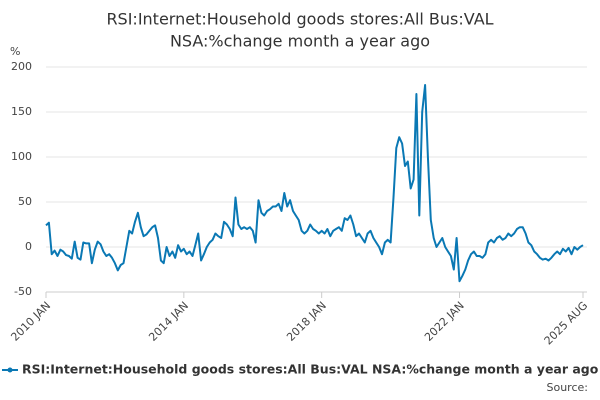 The height and width of the screenshot is (400, 600). What do you see at coordinates (568, 387) in the screenshot?
I see `source: Source:` at bounding box center [568, 387].